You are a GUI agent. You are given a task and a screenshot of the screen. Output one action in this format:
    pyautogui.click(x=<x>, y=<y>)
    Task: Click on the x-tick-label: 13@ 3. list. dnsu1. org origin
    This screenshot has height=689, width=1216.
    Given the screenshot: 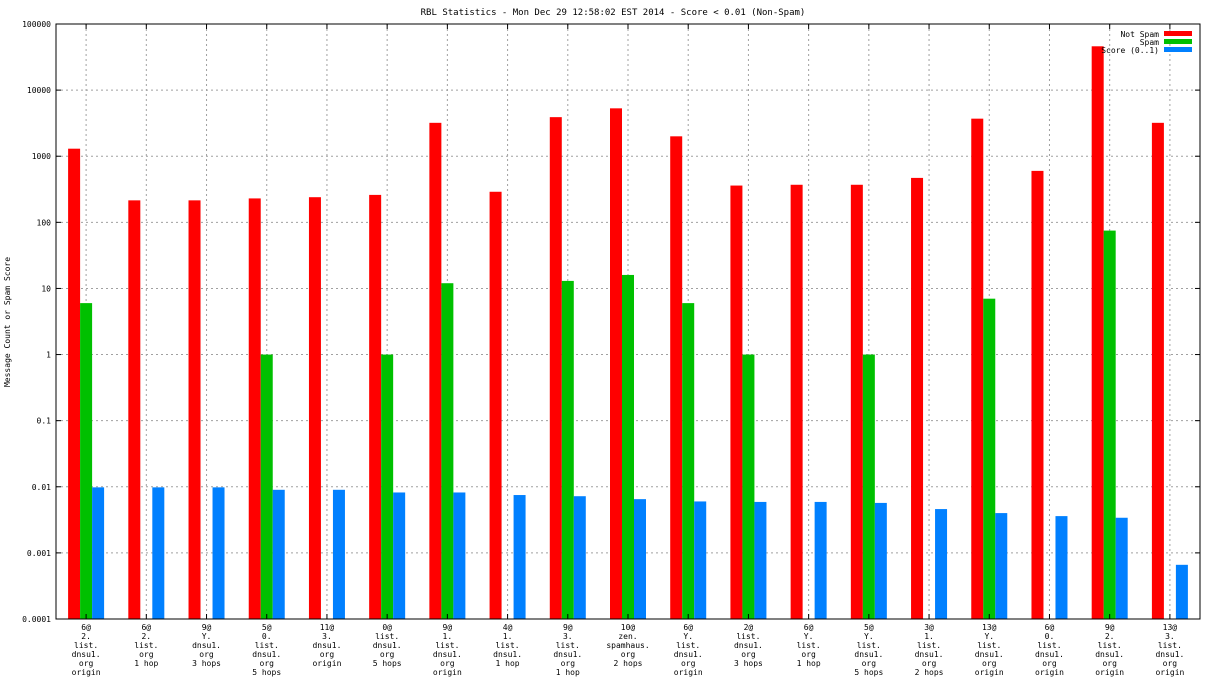 What is the action you would take?
    pyautogui.click(x=1169, y=650)
    